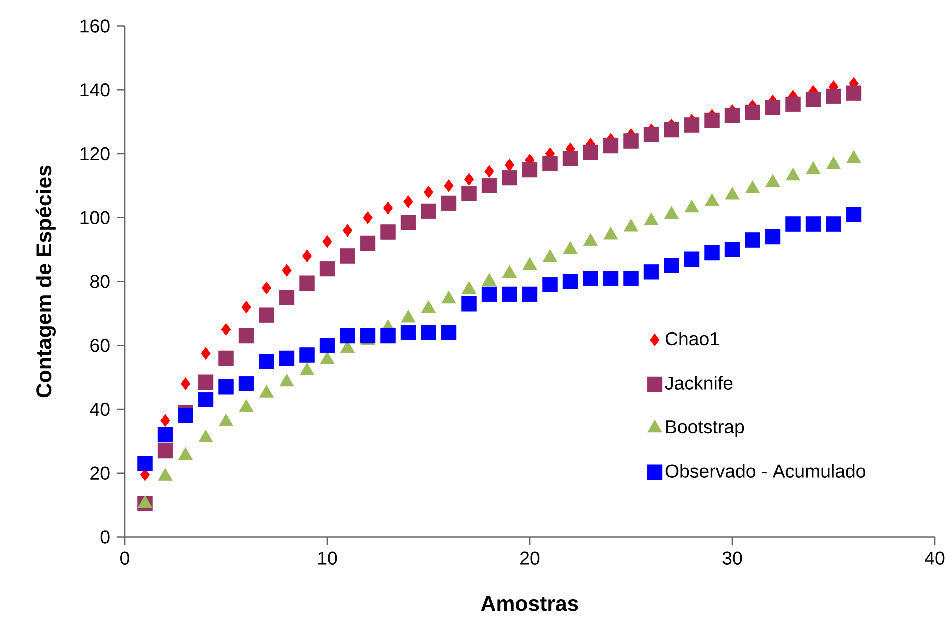 This screenshot has height=639, width=952. I want to click on legend-label: Bootstrap, so click(705, 429).